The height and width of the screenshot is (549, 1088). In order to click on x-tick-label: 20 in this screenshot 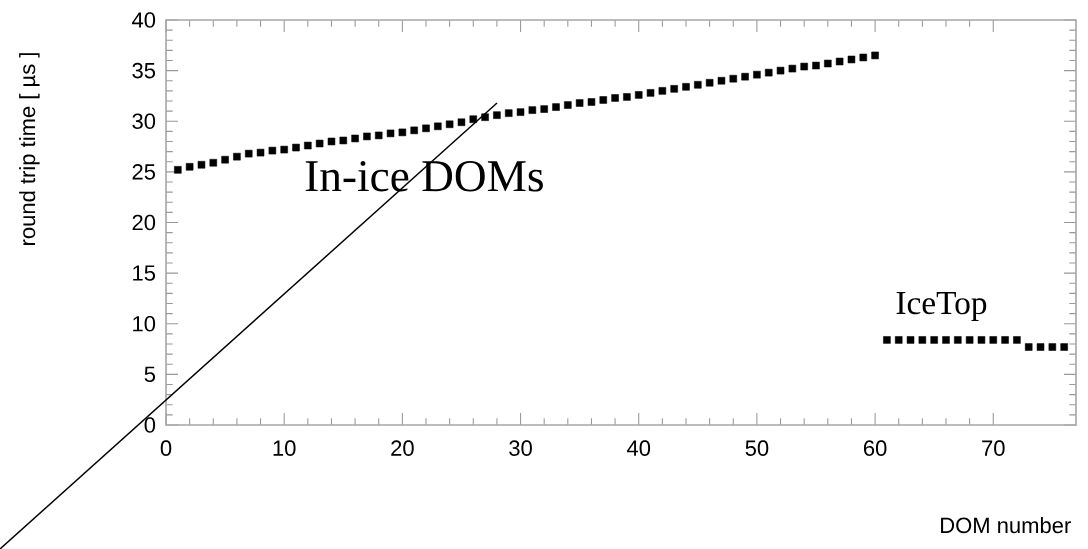, I will do `click(402, 448)`.